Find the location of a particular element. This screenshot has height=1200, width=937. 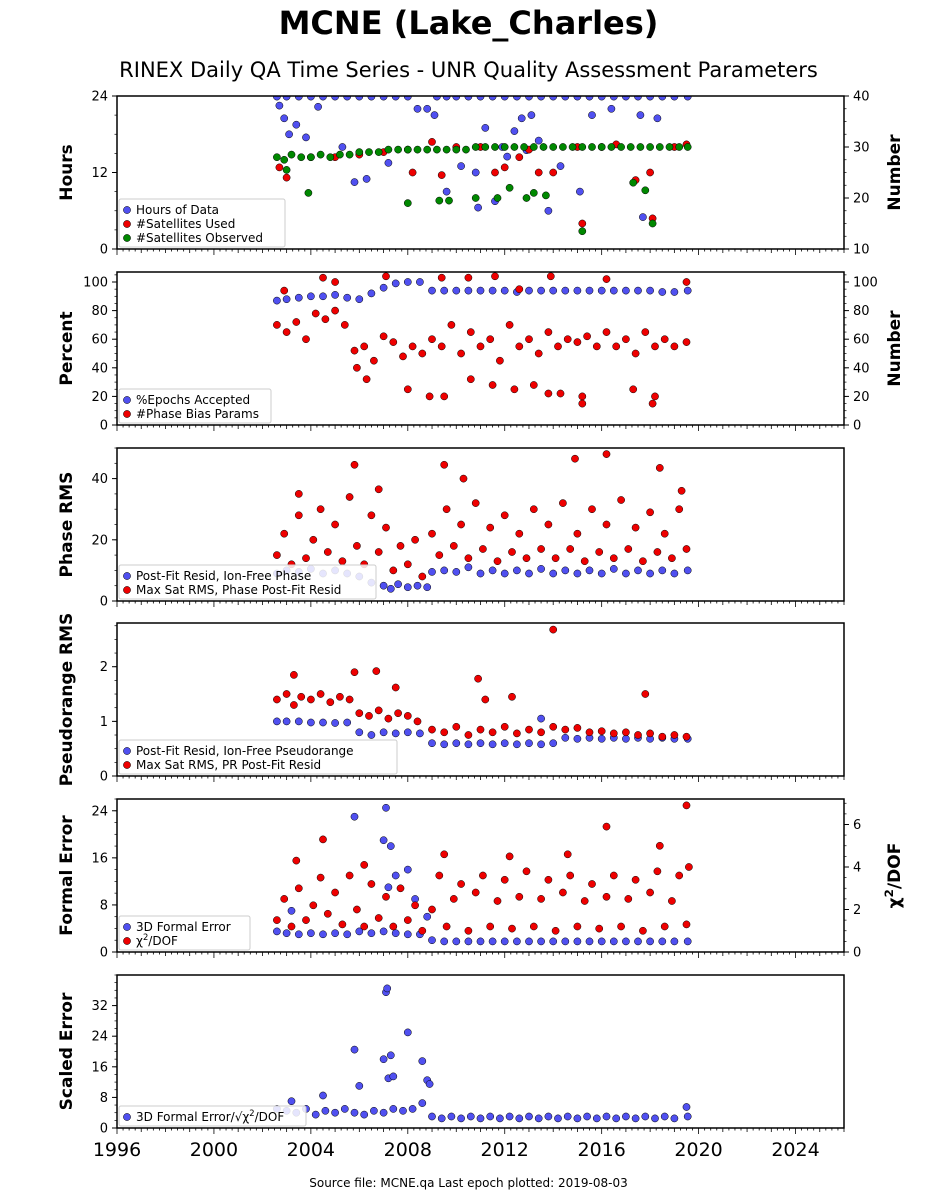

series--epochs-accepted is located at coordinates (482, 291).